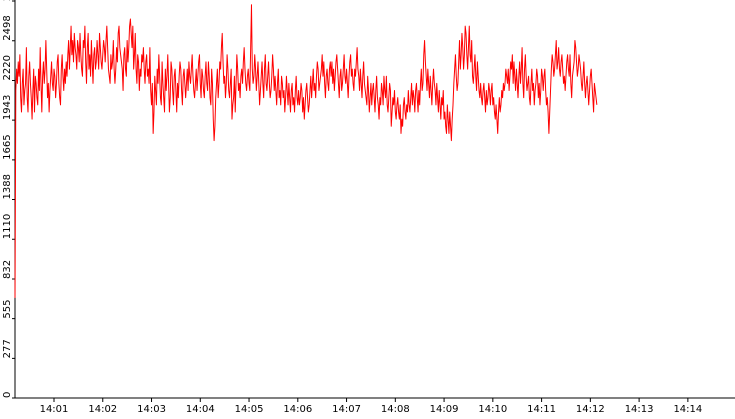 This screenshot has width=735, height=419. What do you see at coordinates (346, 409) in the screenshot?
I see `x-tick-label: 14:07` at bounding box center [346, 409].